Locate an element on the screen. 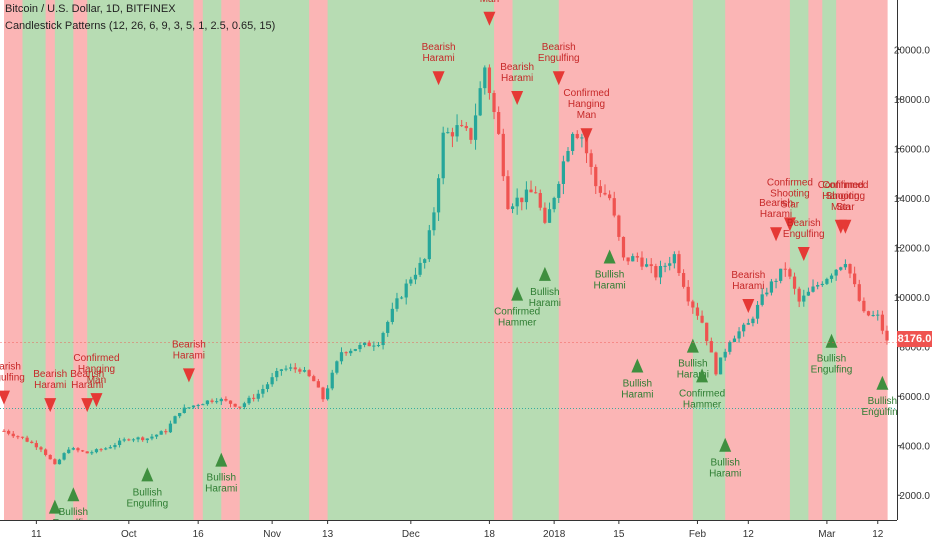 The image size is (932, 550). time-tick-label: Mar is located at coordinates (827, 534).